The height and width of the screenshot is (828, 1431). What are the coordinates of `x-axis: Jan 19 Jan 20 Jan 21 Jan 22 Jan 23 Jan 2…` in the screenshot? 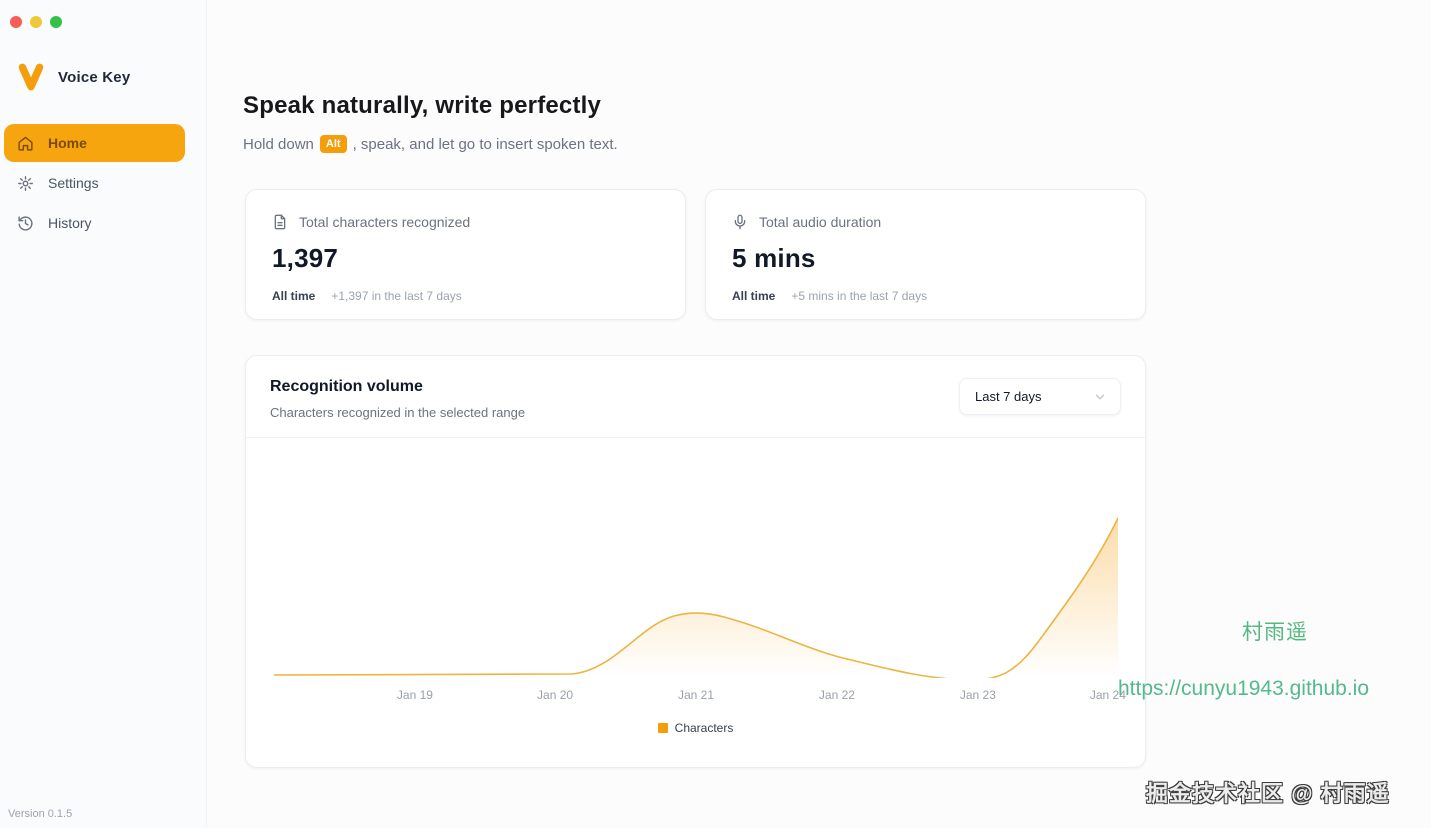 It's located at (700, 696).